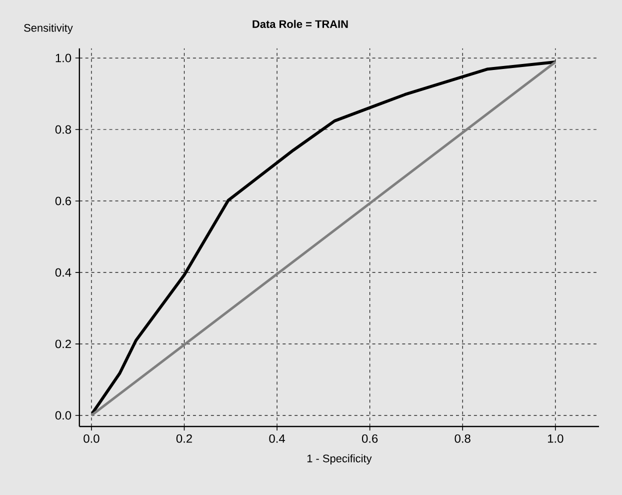 This screenshot has height=495, width=622. I want to click on x-tick-label: 0.2, so click(184, 438).